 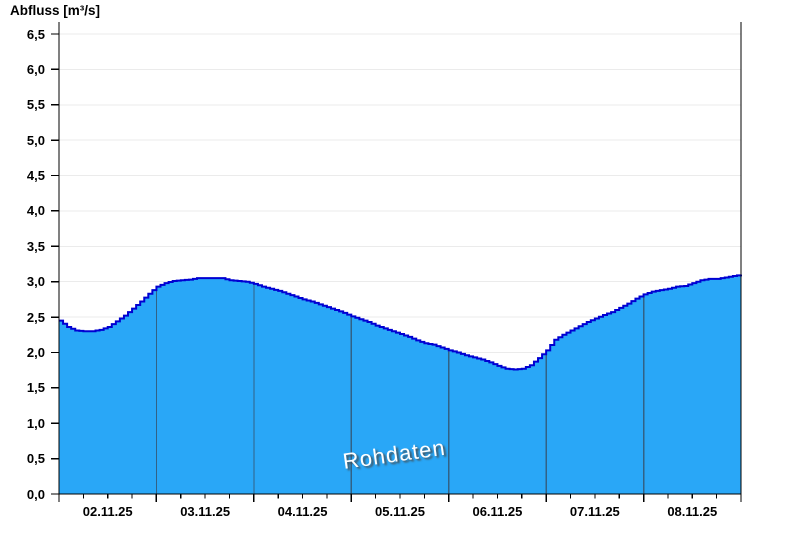 I want to click on y-tick-label: 0,0, so click(x=35, y=494).